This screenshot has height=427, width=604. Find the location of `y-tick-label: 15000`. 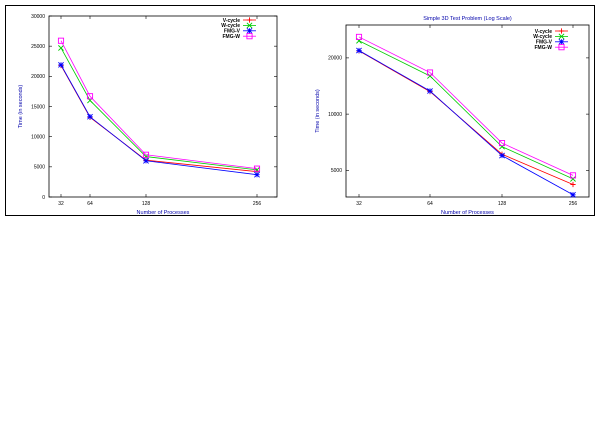

y-tick-label: 15000 is located at coordinates (38, 107).